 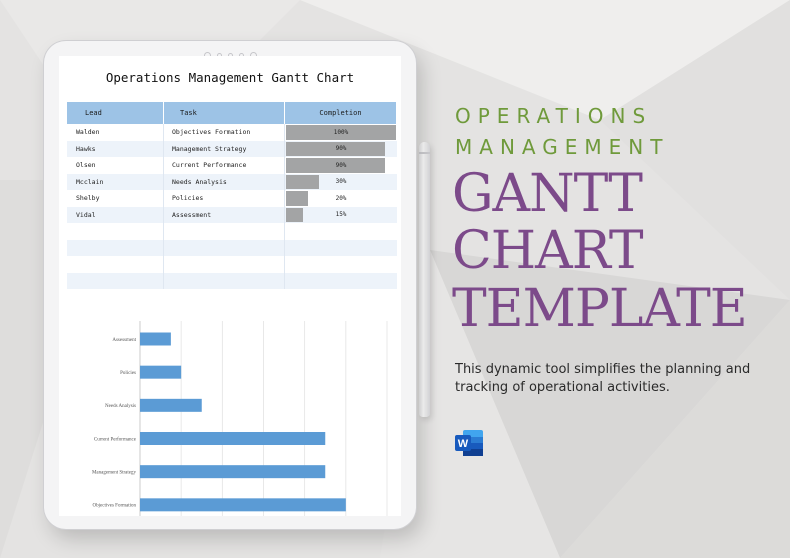 I want to click on chart-category-label: Policies, so click(x=128, y=373).